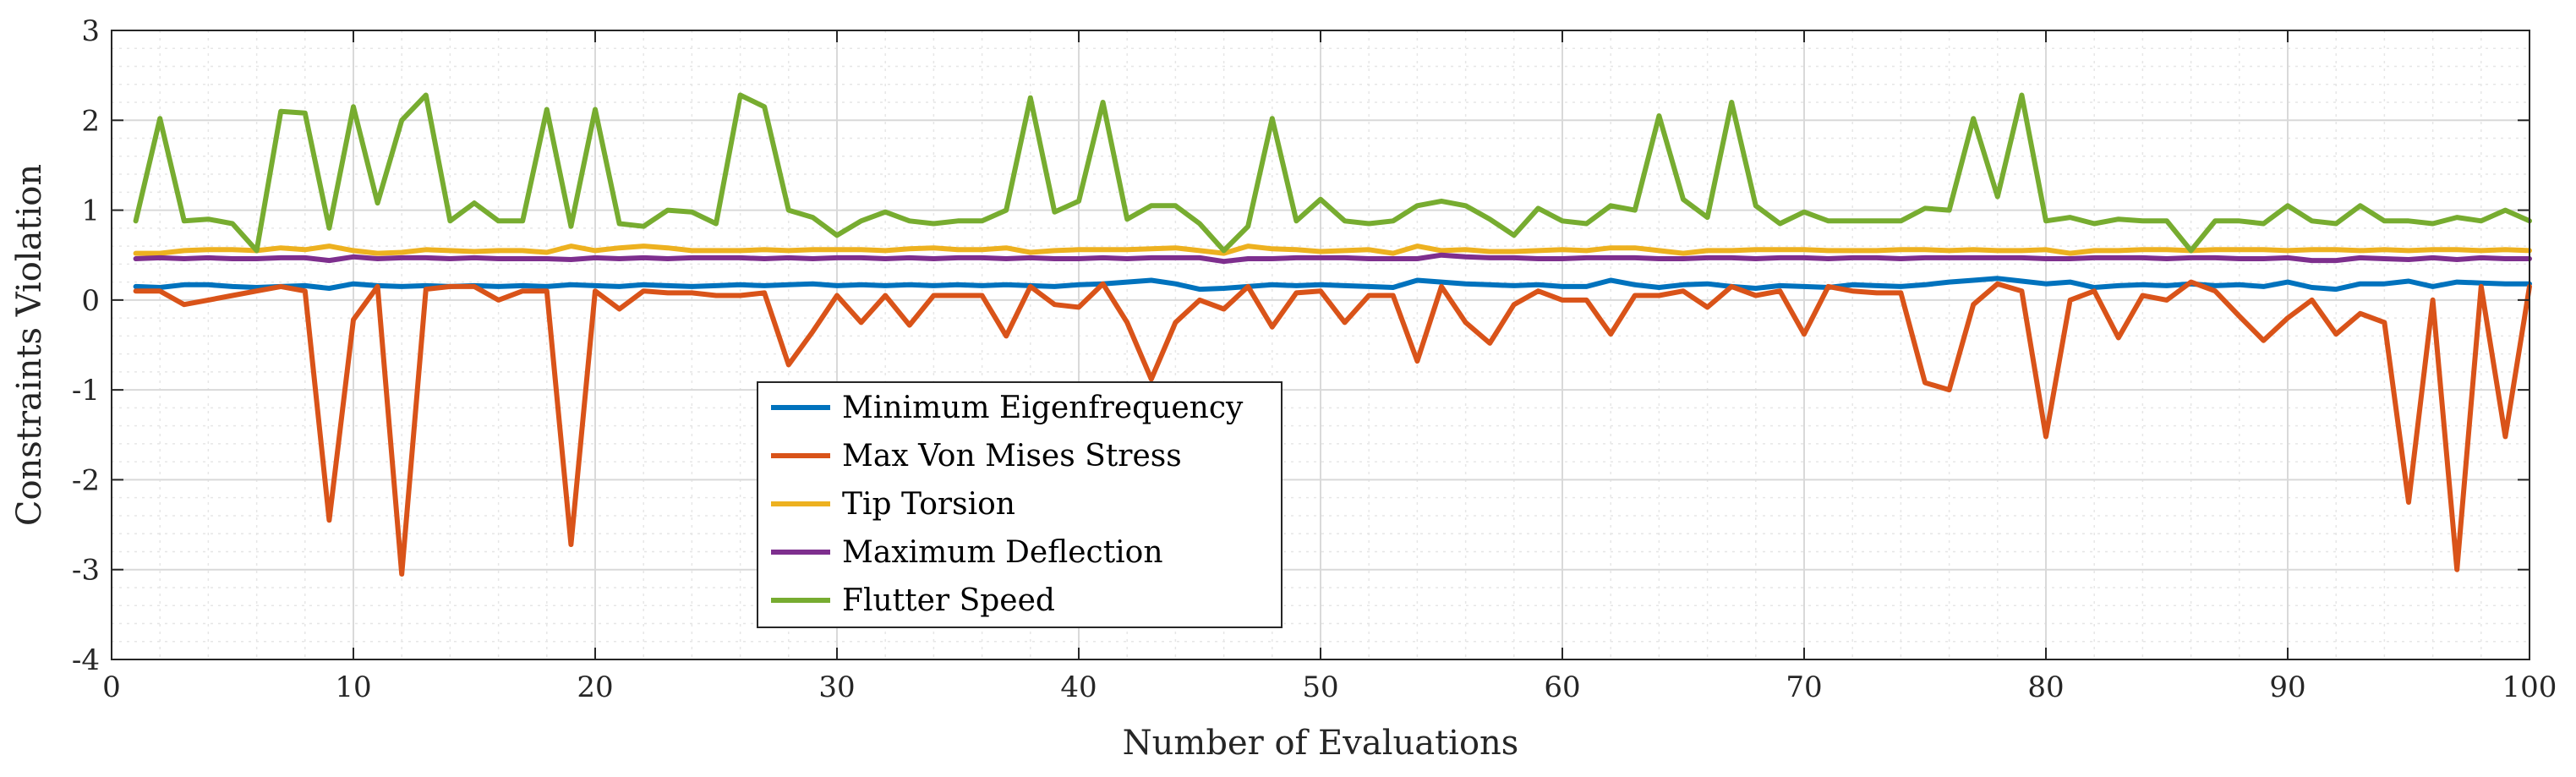 Image resolution: width=2576 pixels, height=777 pixels. What do you see at coordinates (1320, 687) in the screenshot?
I see `x-tick-label: 50` at bounding box center [1320, 687].